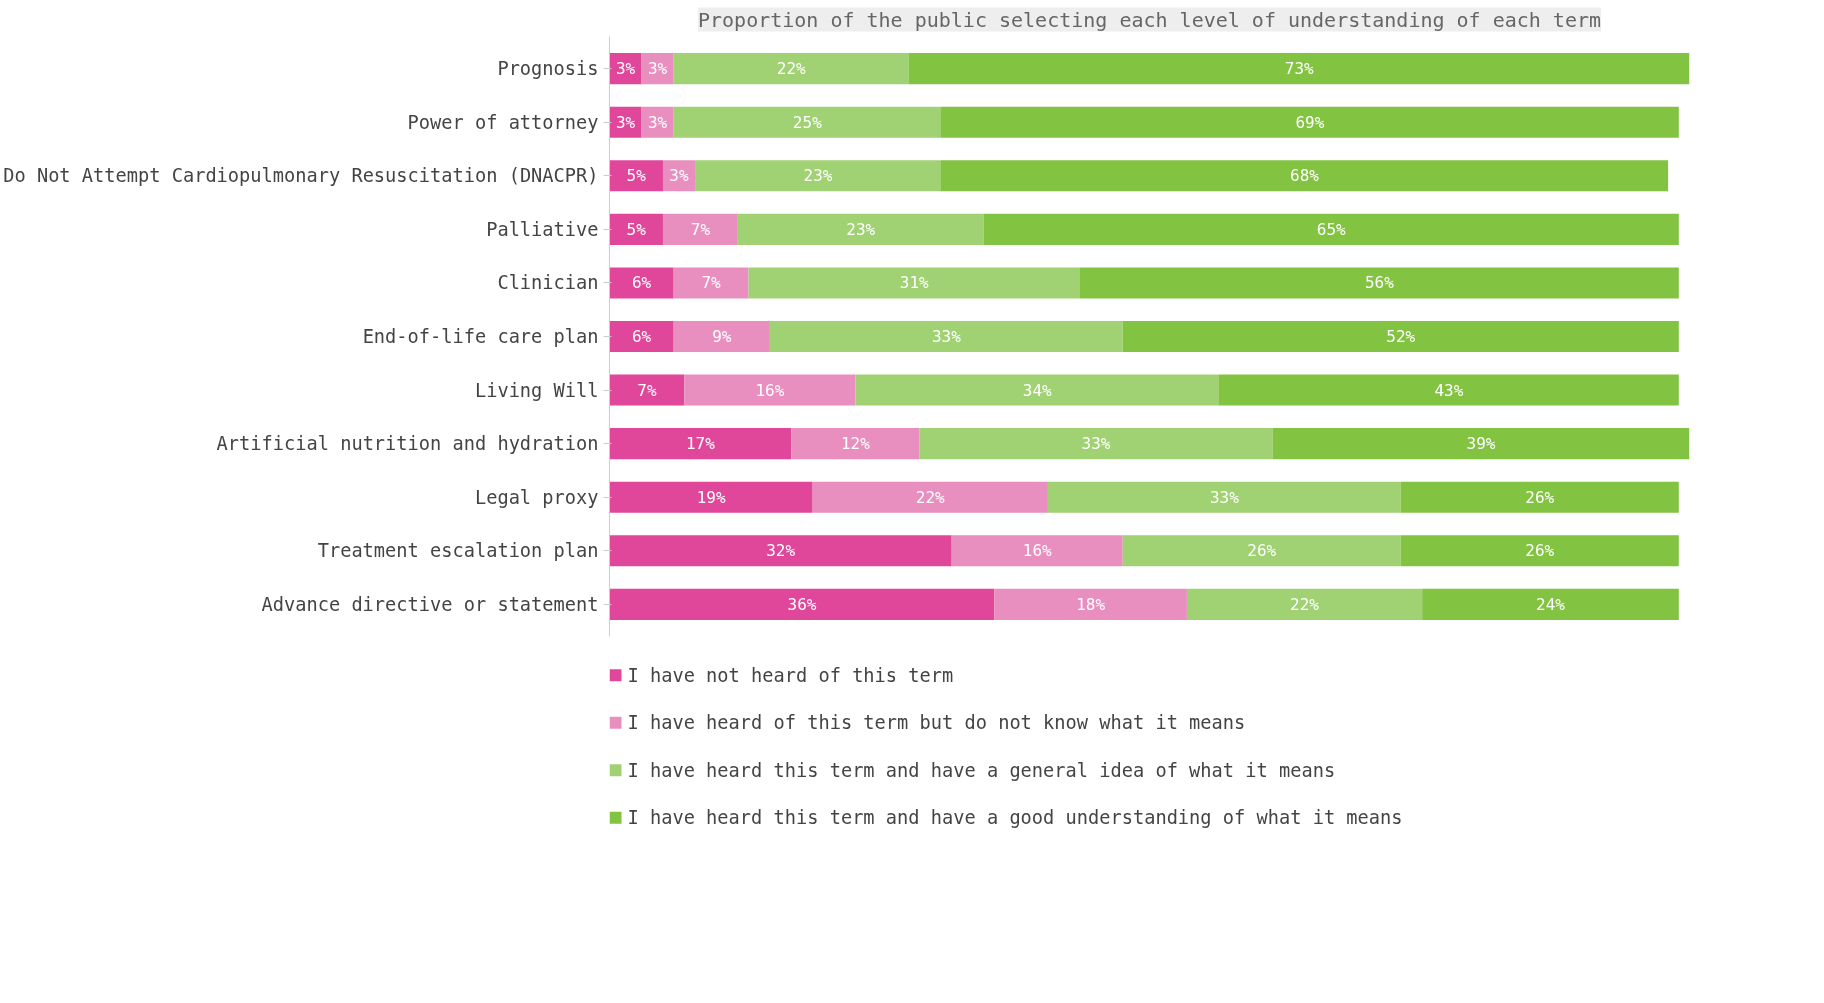 Image resolution: width=1824 pixels, height=1003 pixels. I want to click on data-label: 24%, so click(1551, 604).